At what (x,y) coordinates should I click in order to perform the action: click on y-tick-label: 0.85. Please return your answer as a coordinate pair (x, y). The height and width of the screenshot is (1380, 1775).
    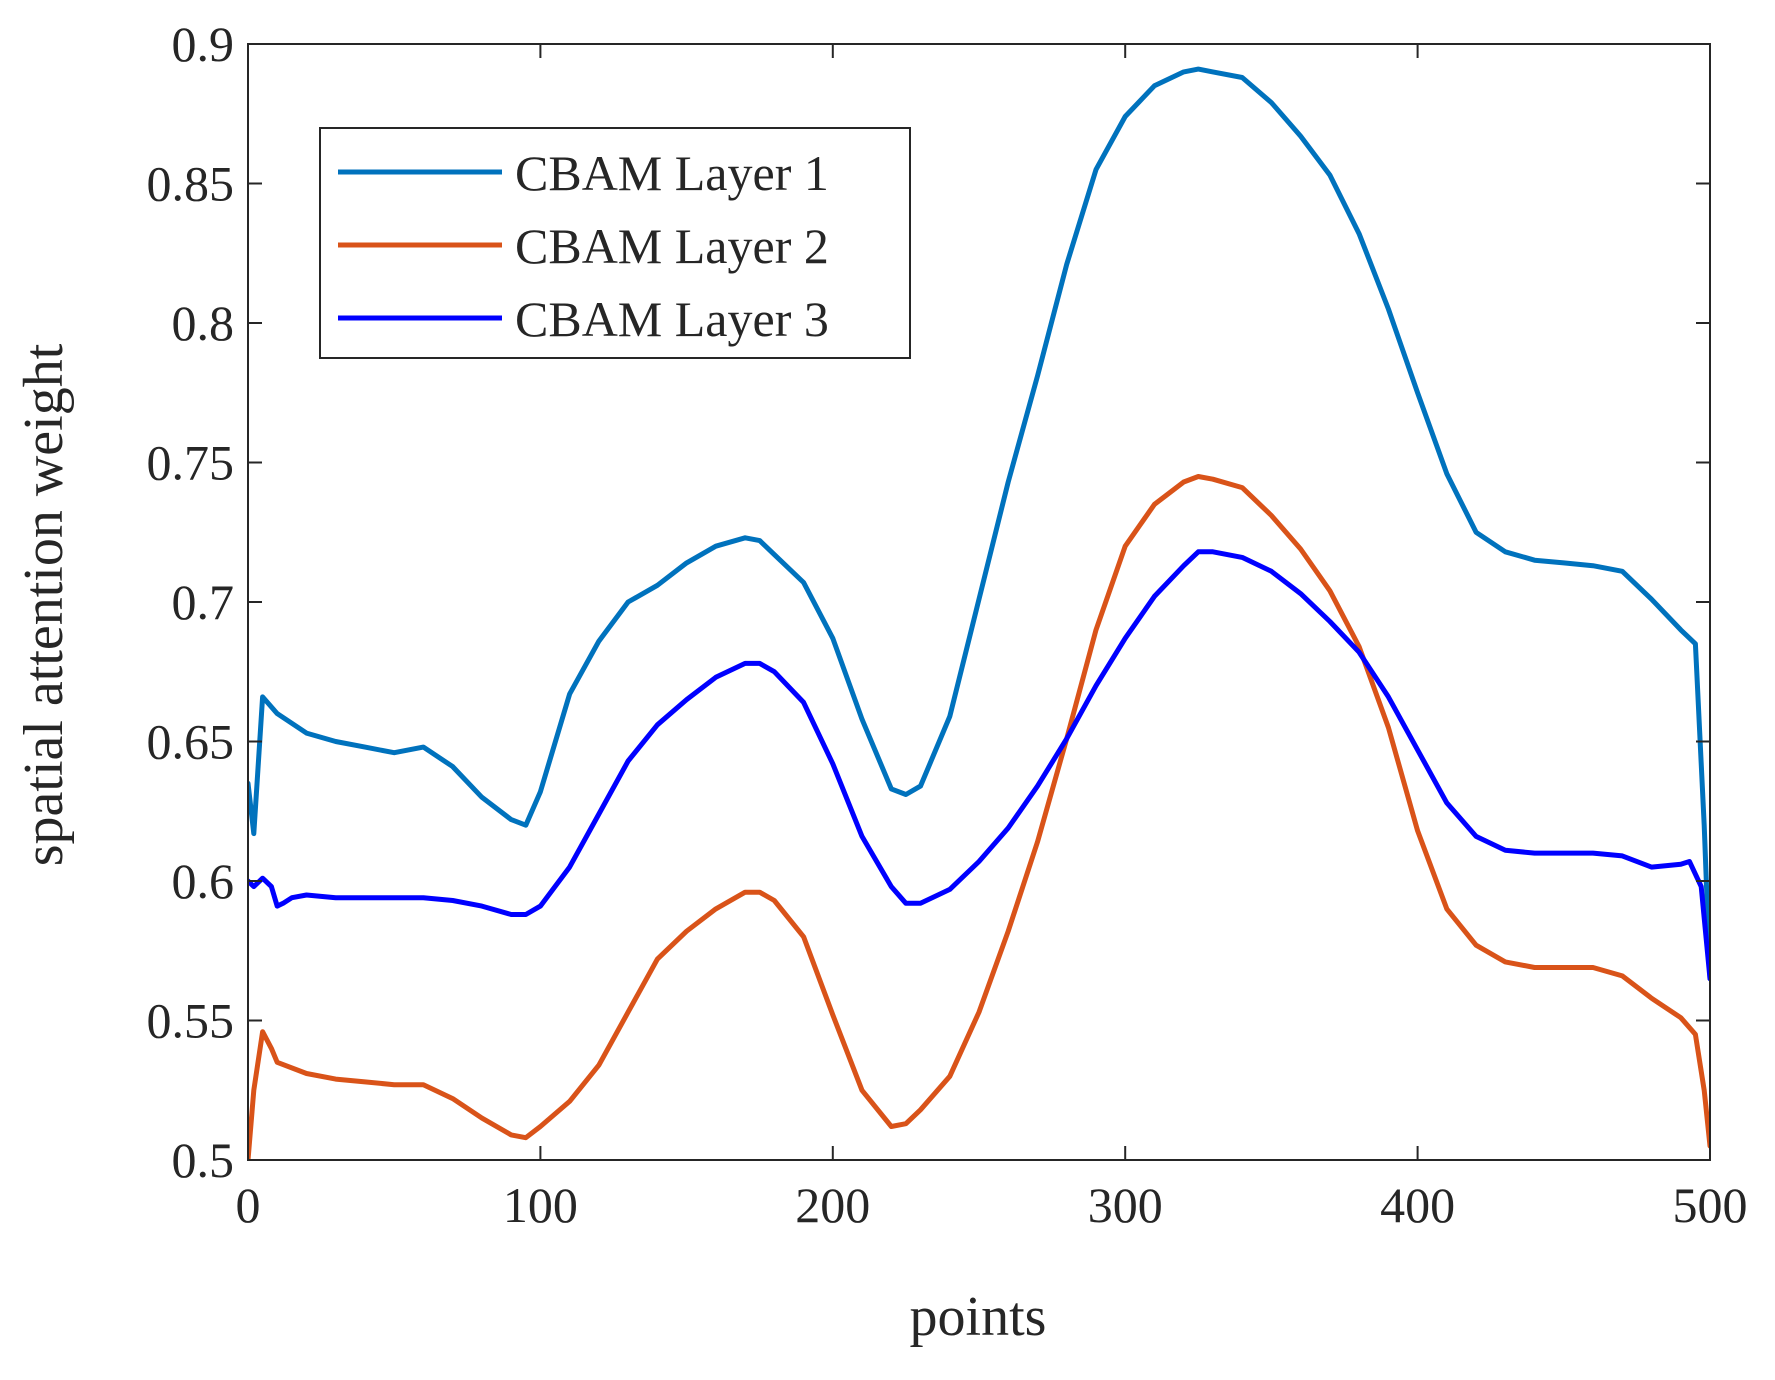
    Looking at the image, I should click on (191, 184).